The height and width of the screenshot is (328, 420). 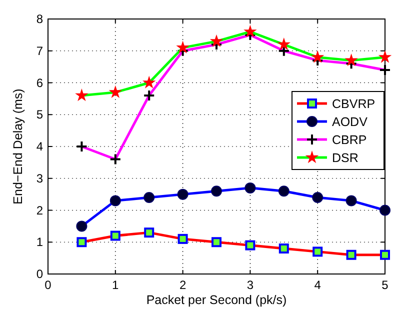 I want to click on x-tick-label: 2, so click(x=182, y=285).